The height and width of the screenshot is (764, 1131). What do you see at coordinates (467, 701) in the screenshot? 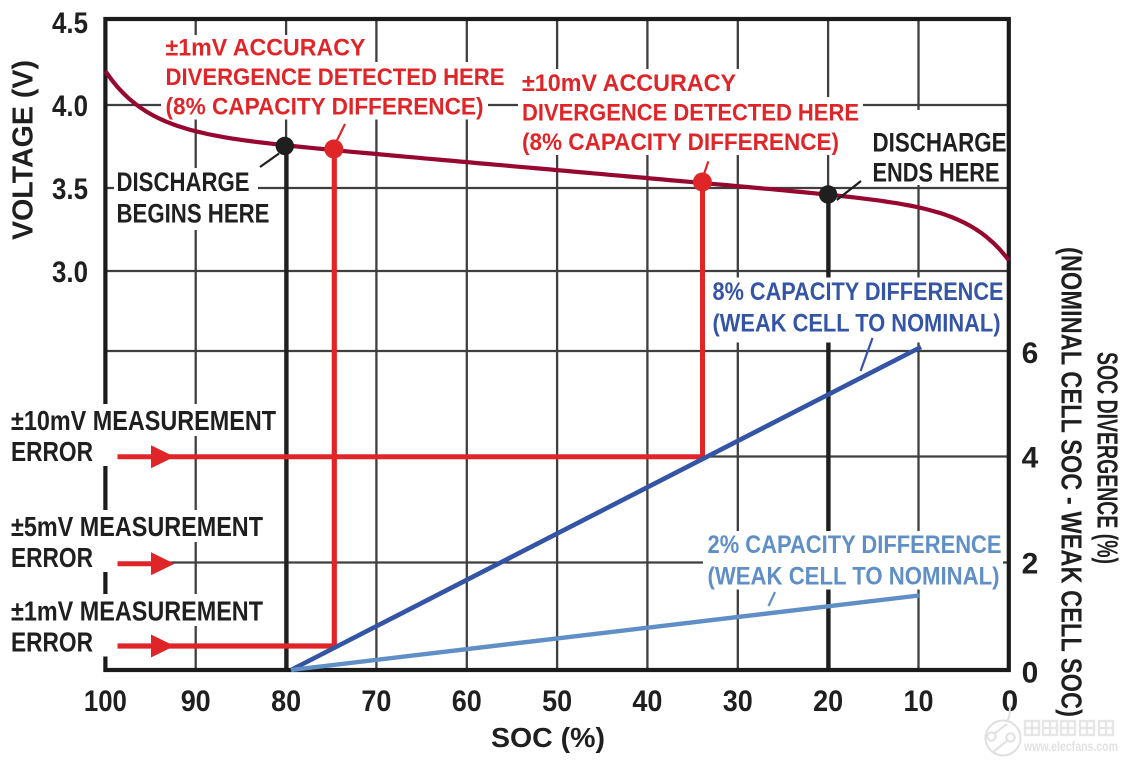
I see `svg-text: 60` at bounding box center [467, 701].